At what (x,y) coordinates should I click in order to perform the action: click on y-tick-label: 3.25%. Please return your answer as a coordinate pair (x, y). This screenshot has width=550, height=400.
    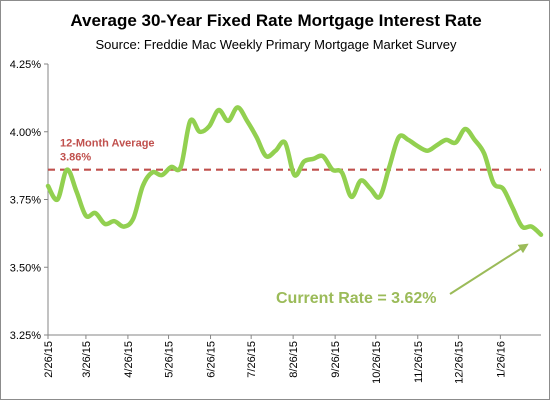
    Looking at the image, I should click on (25, 336).